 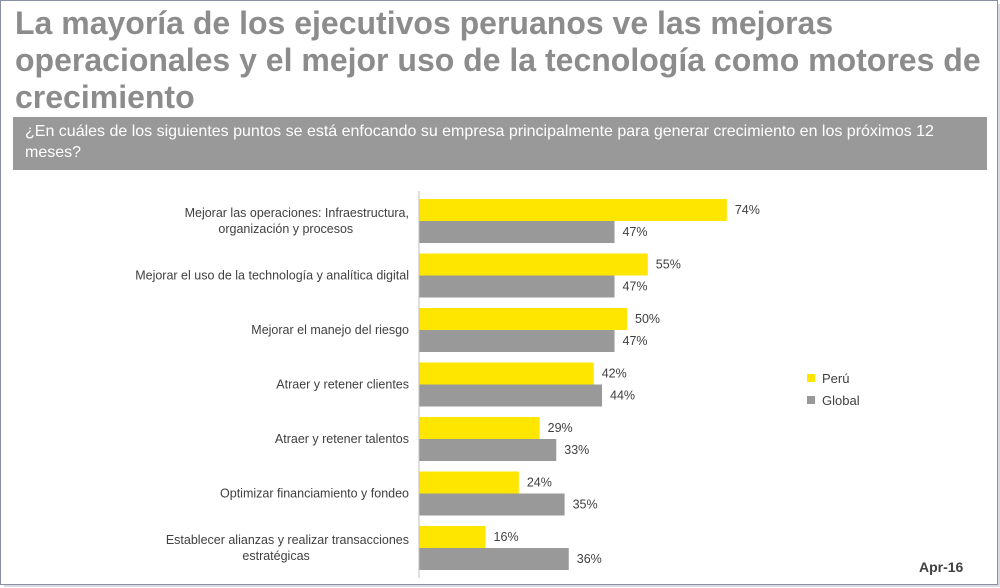 What do you see at coordinates (506, 537) in the screenshot?
I see `value-label-peru-6: 16%` at bounding box center [506, 537].